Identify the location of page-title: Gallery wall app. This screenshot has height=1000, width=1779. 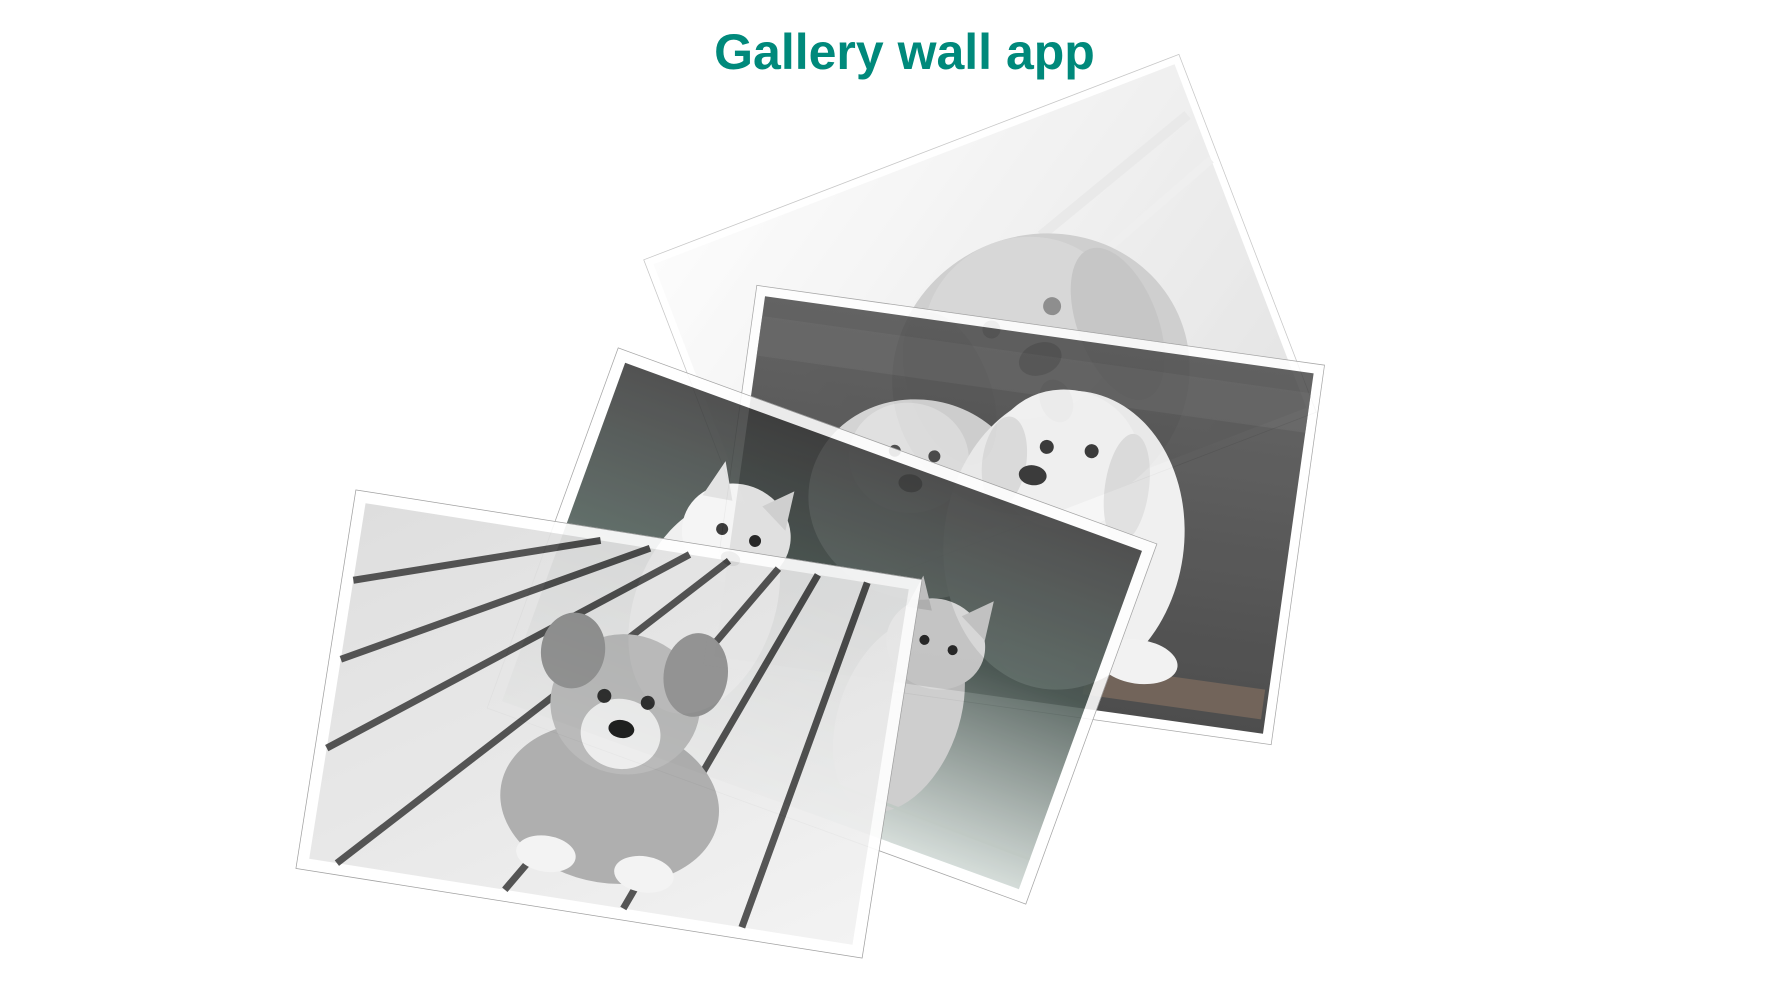
(904, 52).